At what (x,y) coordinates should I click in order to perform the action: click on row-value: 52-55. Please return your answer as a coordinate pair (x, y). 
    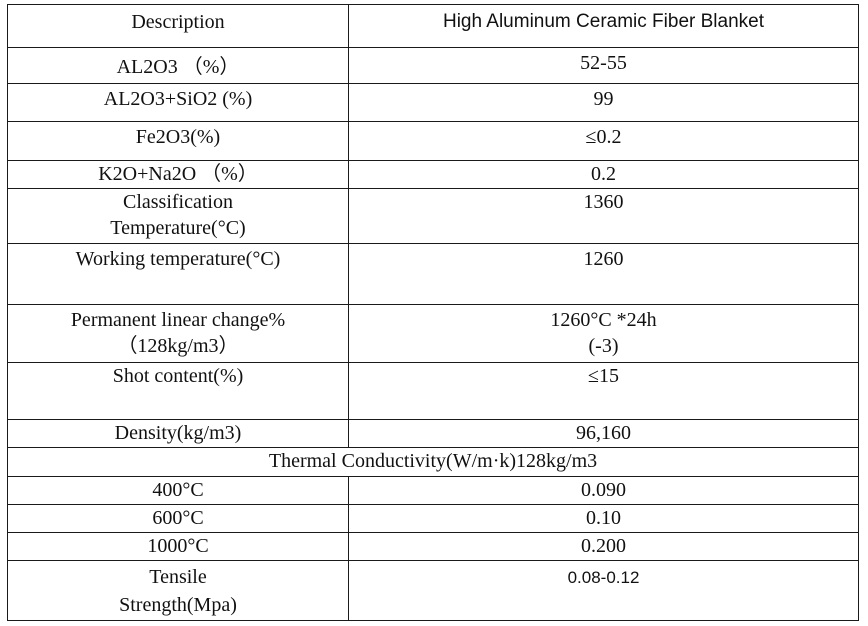
    Looking at the image, I should click on (603, 65).